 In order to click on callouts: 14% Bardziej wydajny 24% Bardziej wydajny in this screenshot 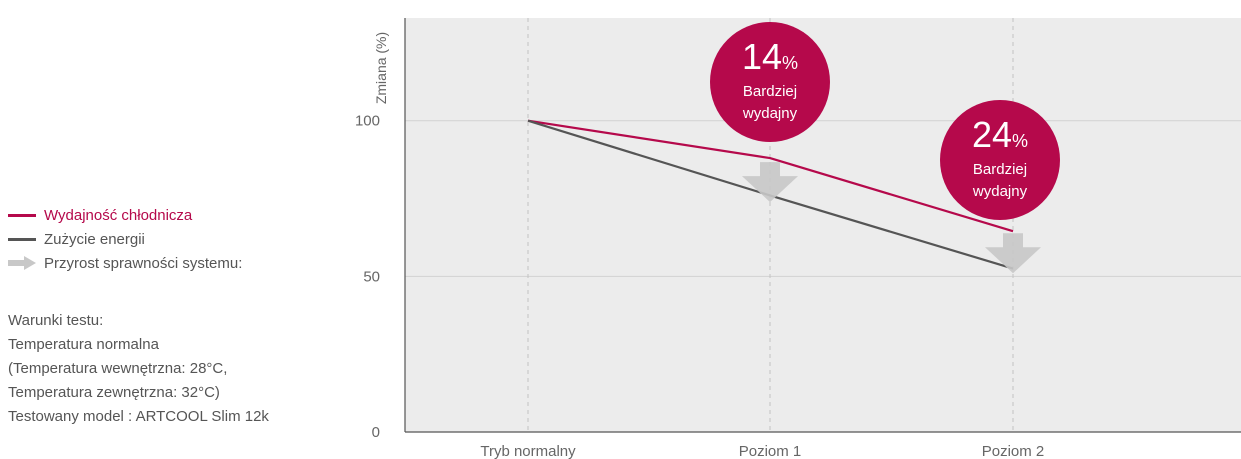, I will do `click(885, 121)`.